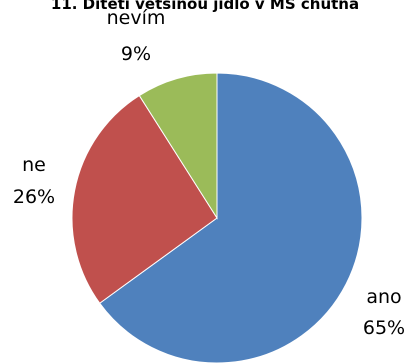  Describe the element at coordinates (34, 197) in the screenshot. I see `slice-value-ne: 26%` at that location.